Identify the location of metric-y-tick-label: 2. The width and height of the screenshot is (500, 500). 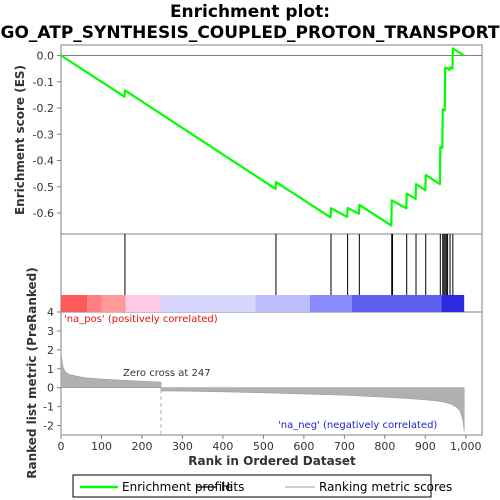
(50, 350).